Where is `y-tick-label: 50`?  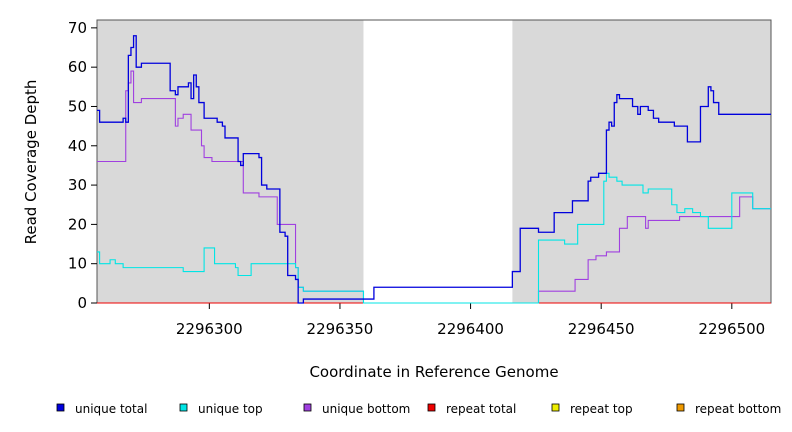
y-tick-label: 50 is located at coordinates (77, 106).